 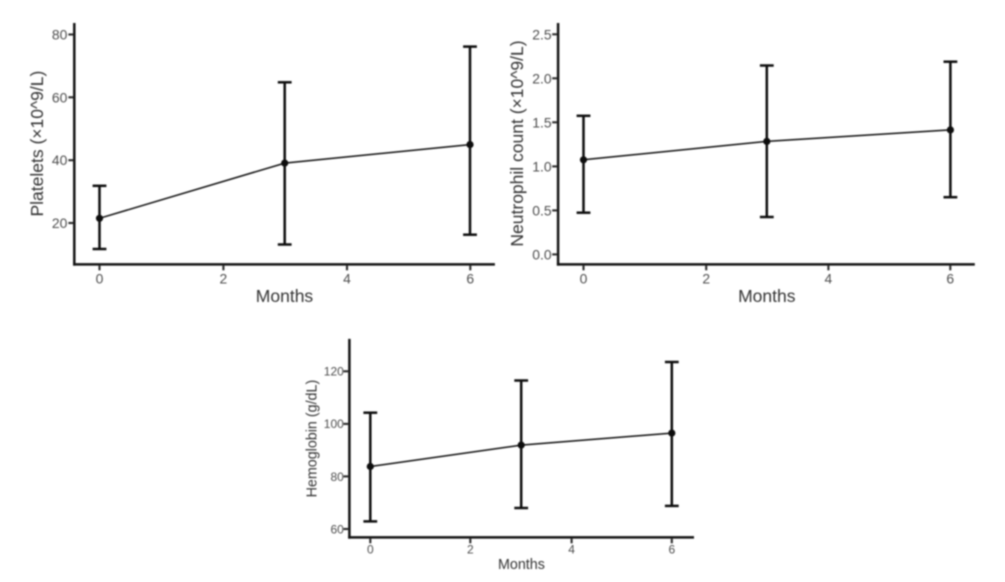 What do you see at coordinates (542, 211) in the screenshot?
I see `svg-text: 0.5` at bounding box center [542, 211].